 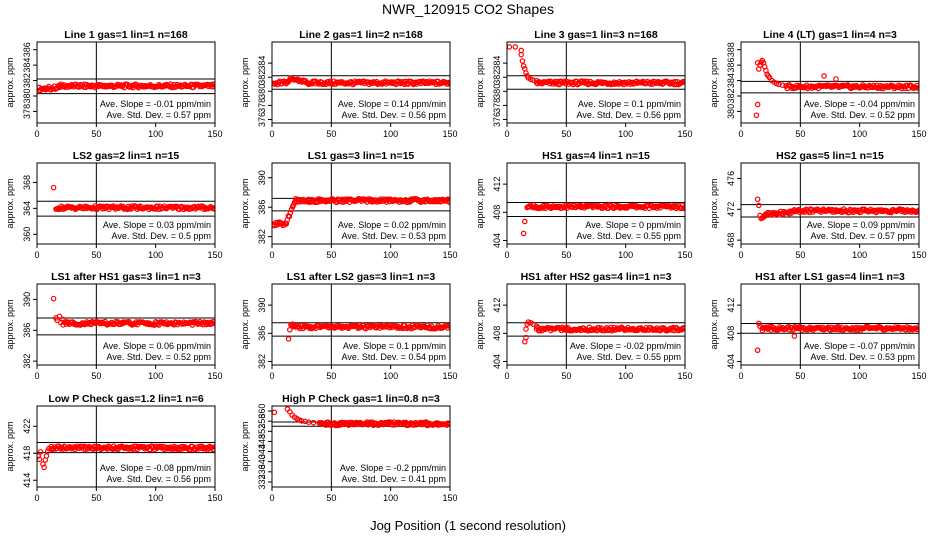 I want to click on panel-title: LS1 after HS1 gas=3 lin=1 n=3, so click(x=126, y=277).